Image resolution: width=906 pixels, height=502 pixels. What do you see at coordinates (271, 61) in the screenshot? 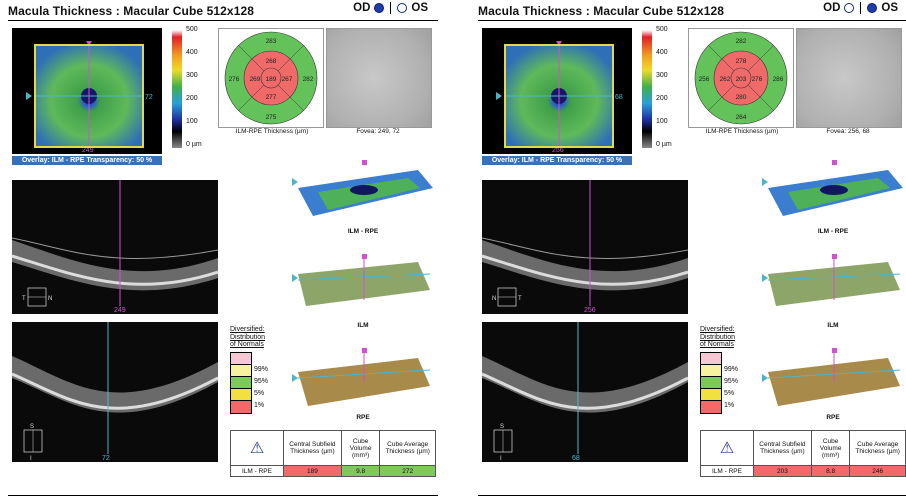
I see `etdrs-inner-top: 268` at bounding box center [271, 61].